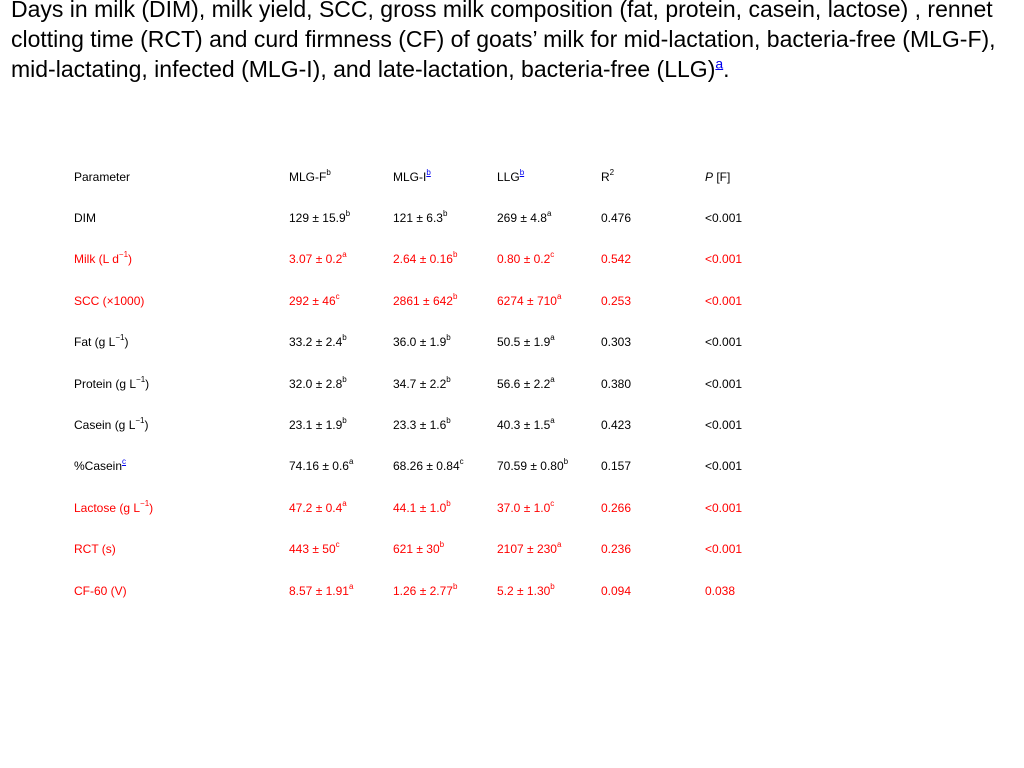 The image size is (1024, 768). I want to click on cell-r2: 0.542, so click(616, 259).